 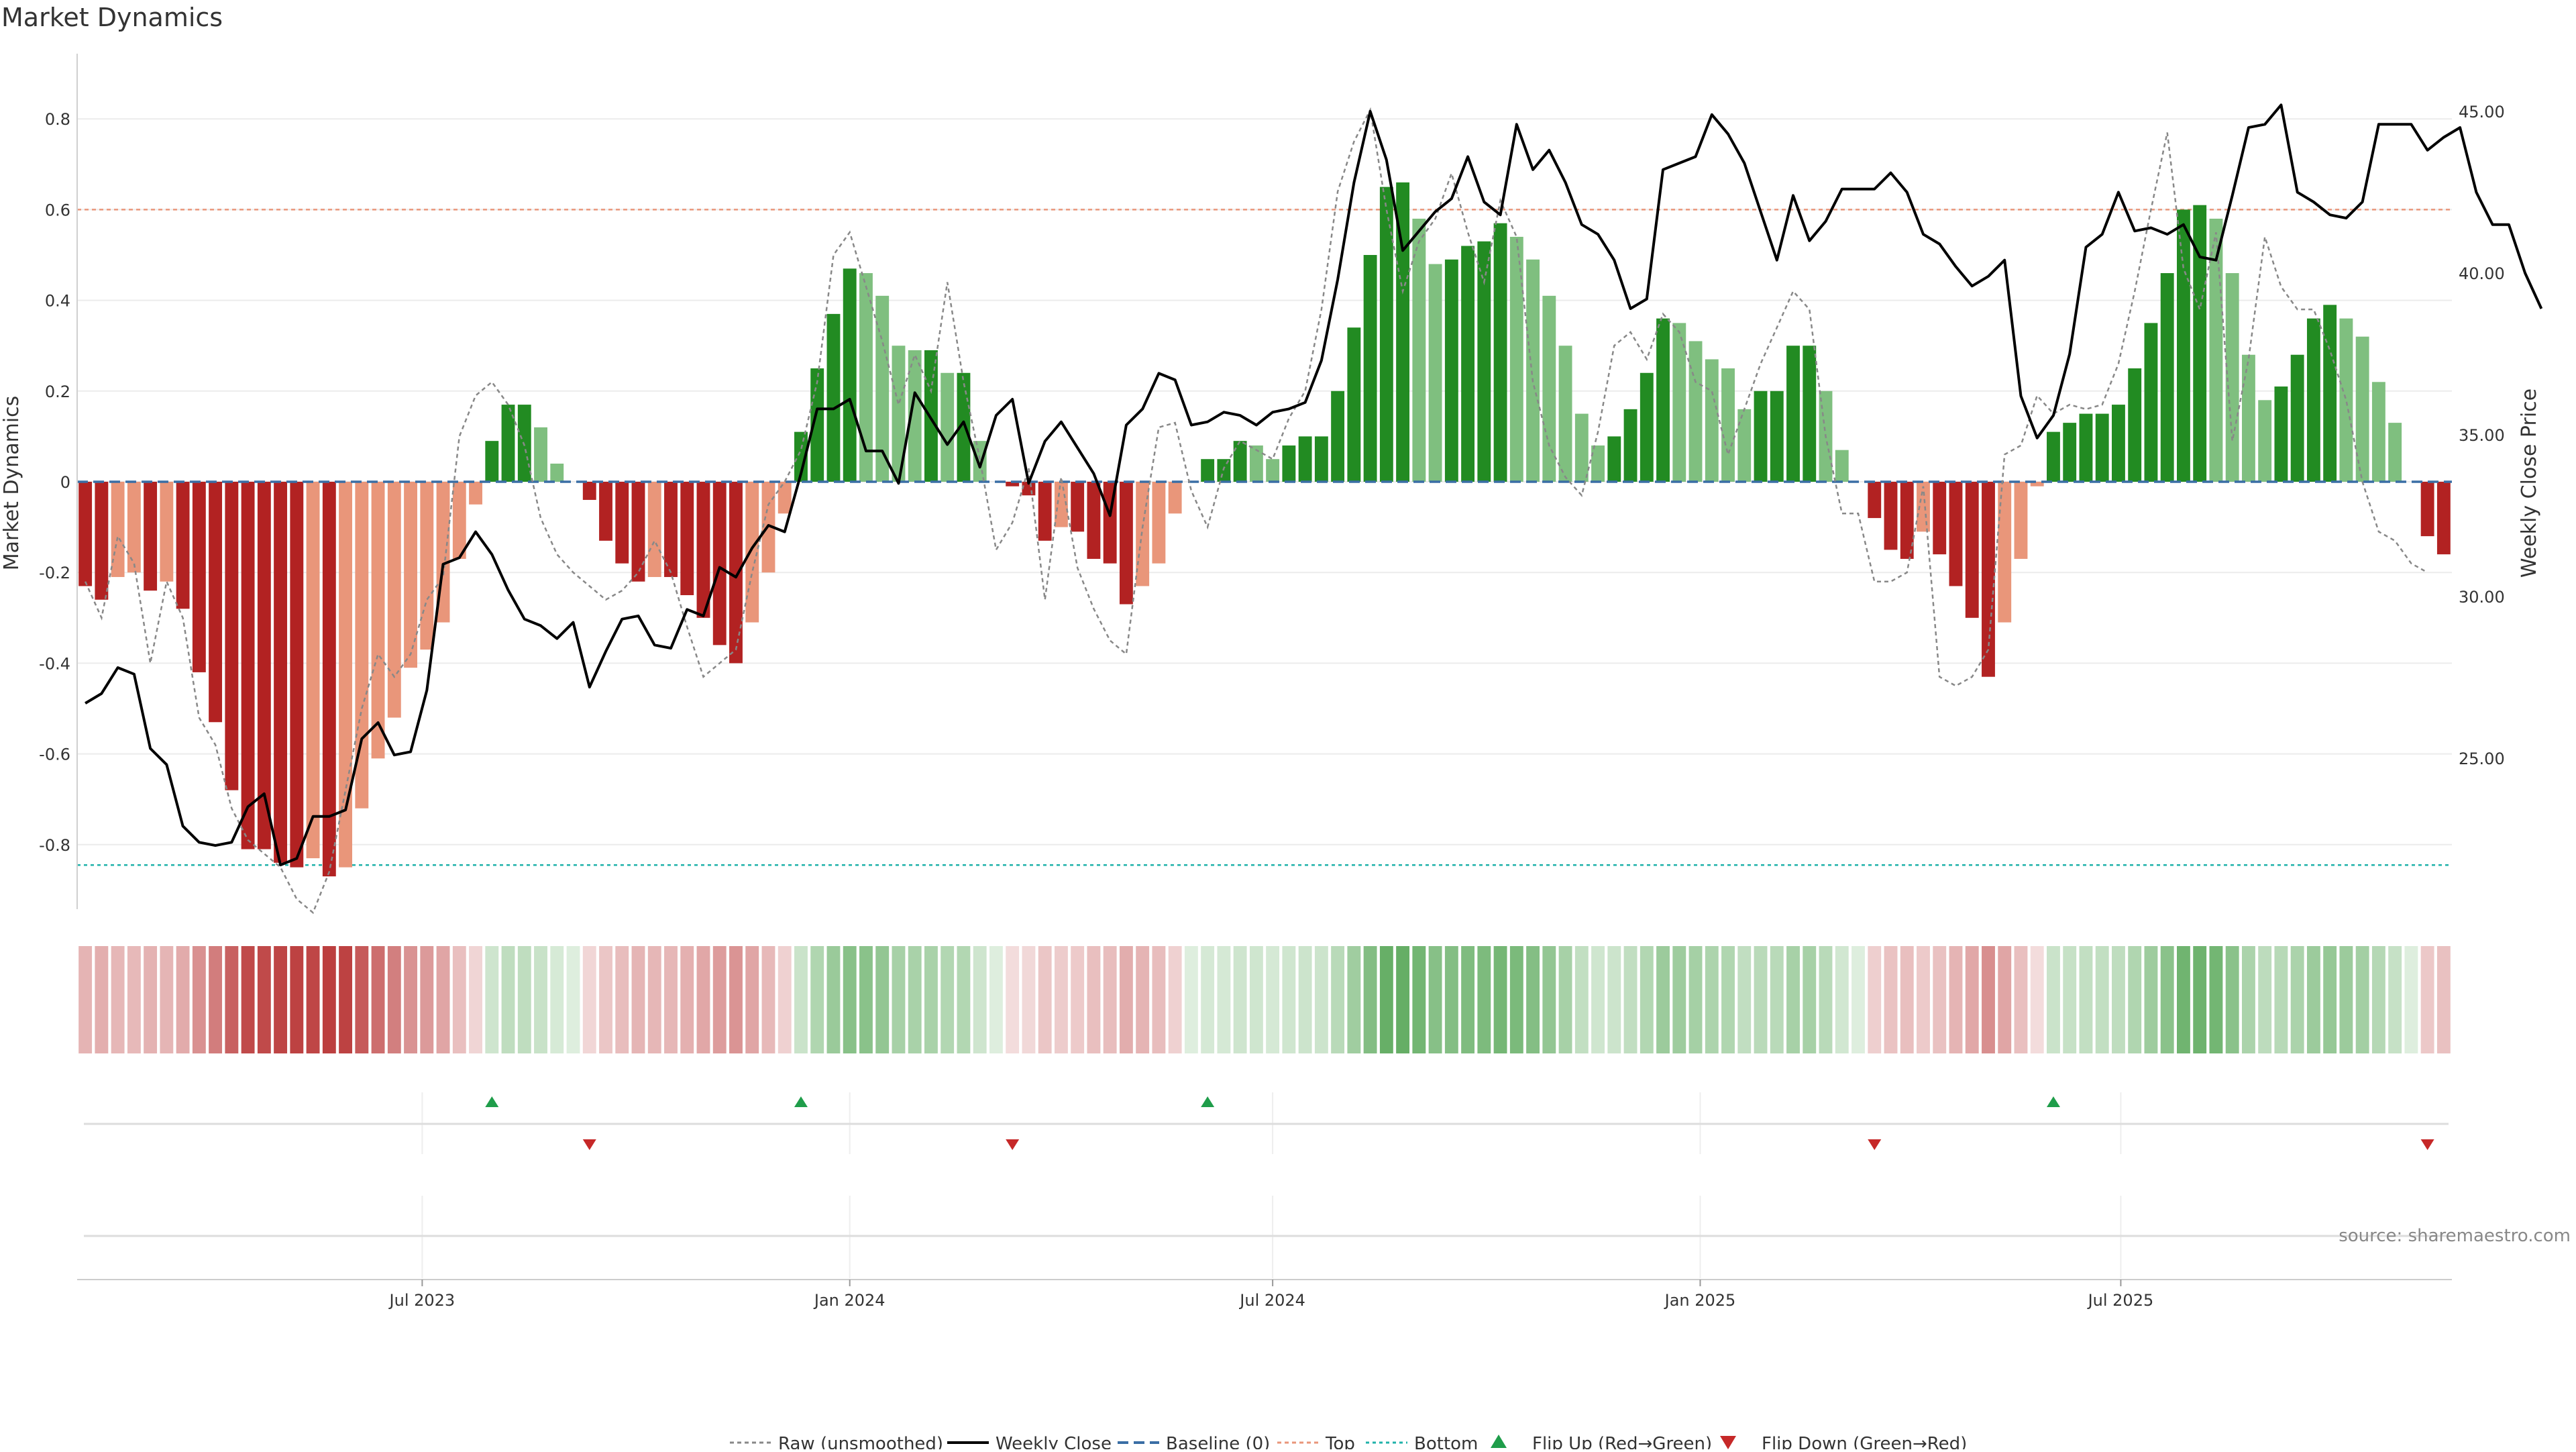 What do you see at coordinates (57, 391) in the screenshot?
I see `left-tick-label: 0.2` at bounding box center [57, 391].